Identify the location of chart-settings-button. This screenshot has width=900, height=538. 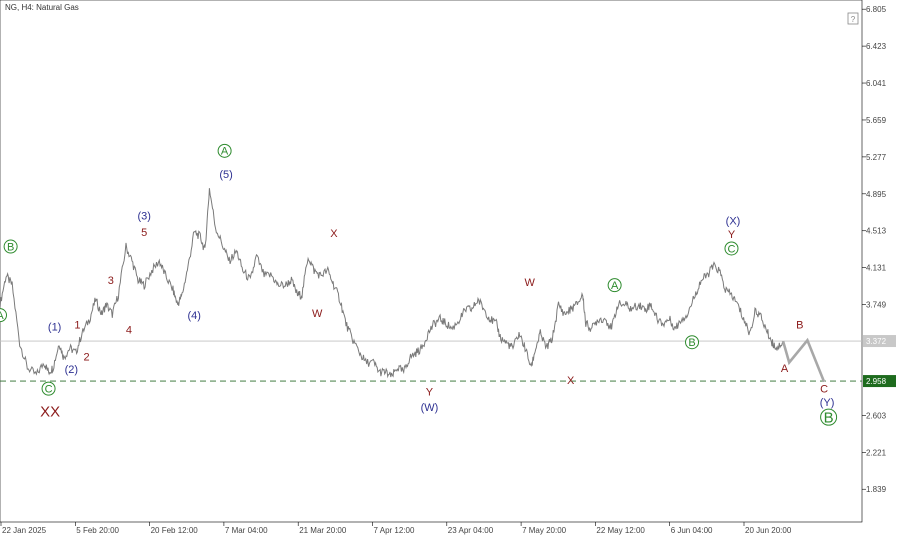
(853, 18).